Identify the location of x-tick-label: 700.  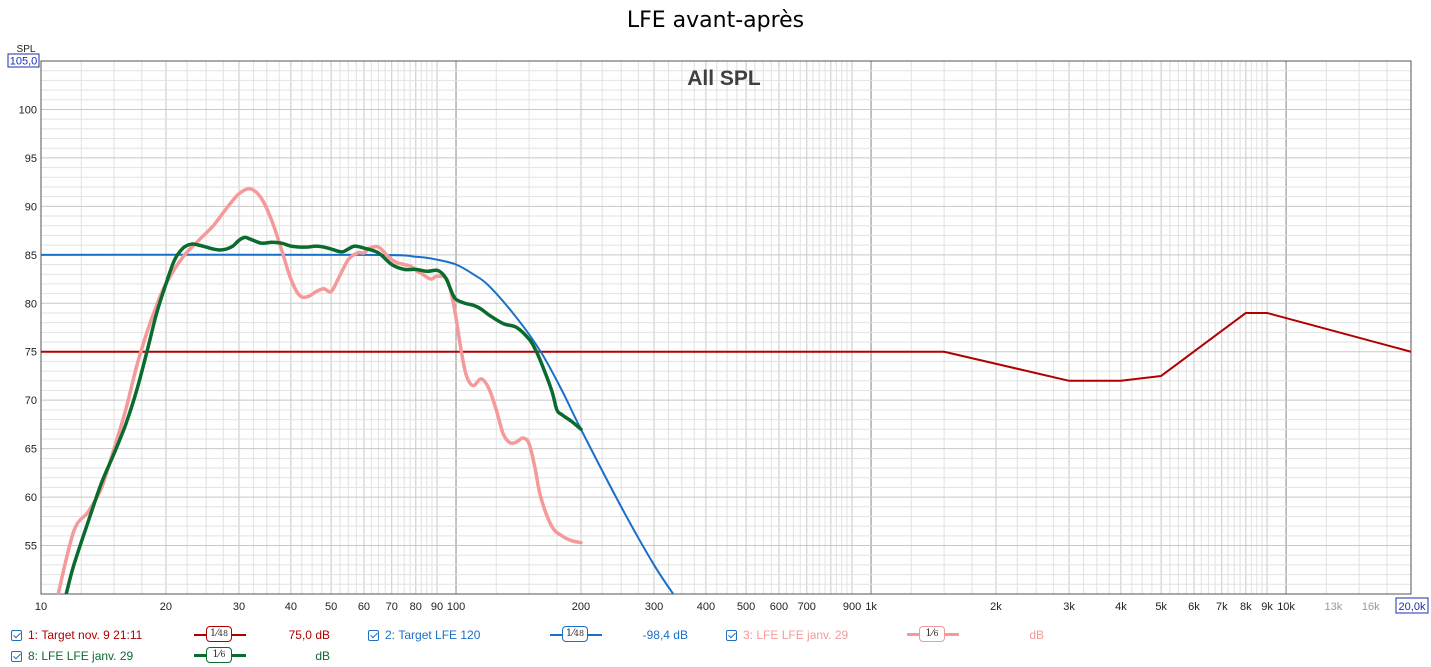
(807, 607).